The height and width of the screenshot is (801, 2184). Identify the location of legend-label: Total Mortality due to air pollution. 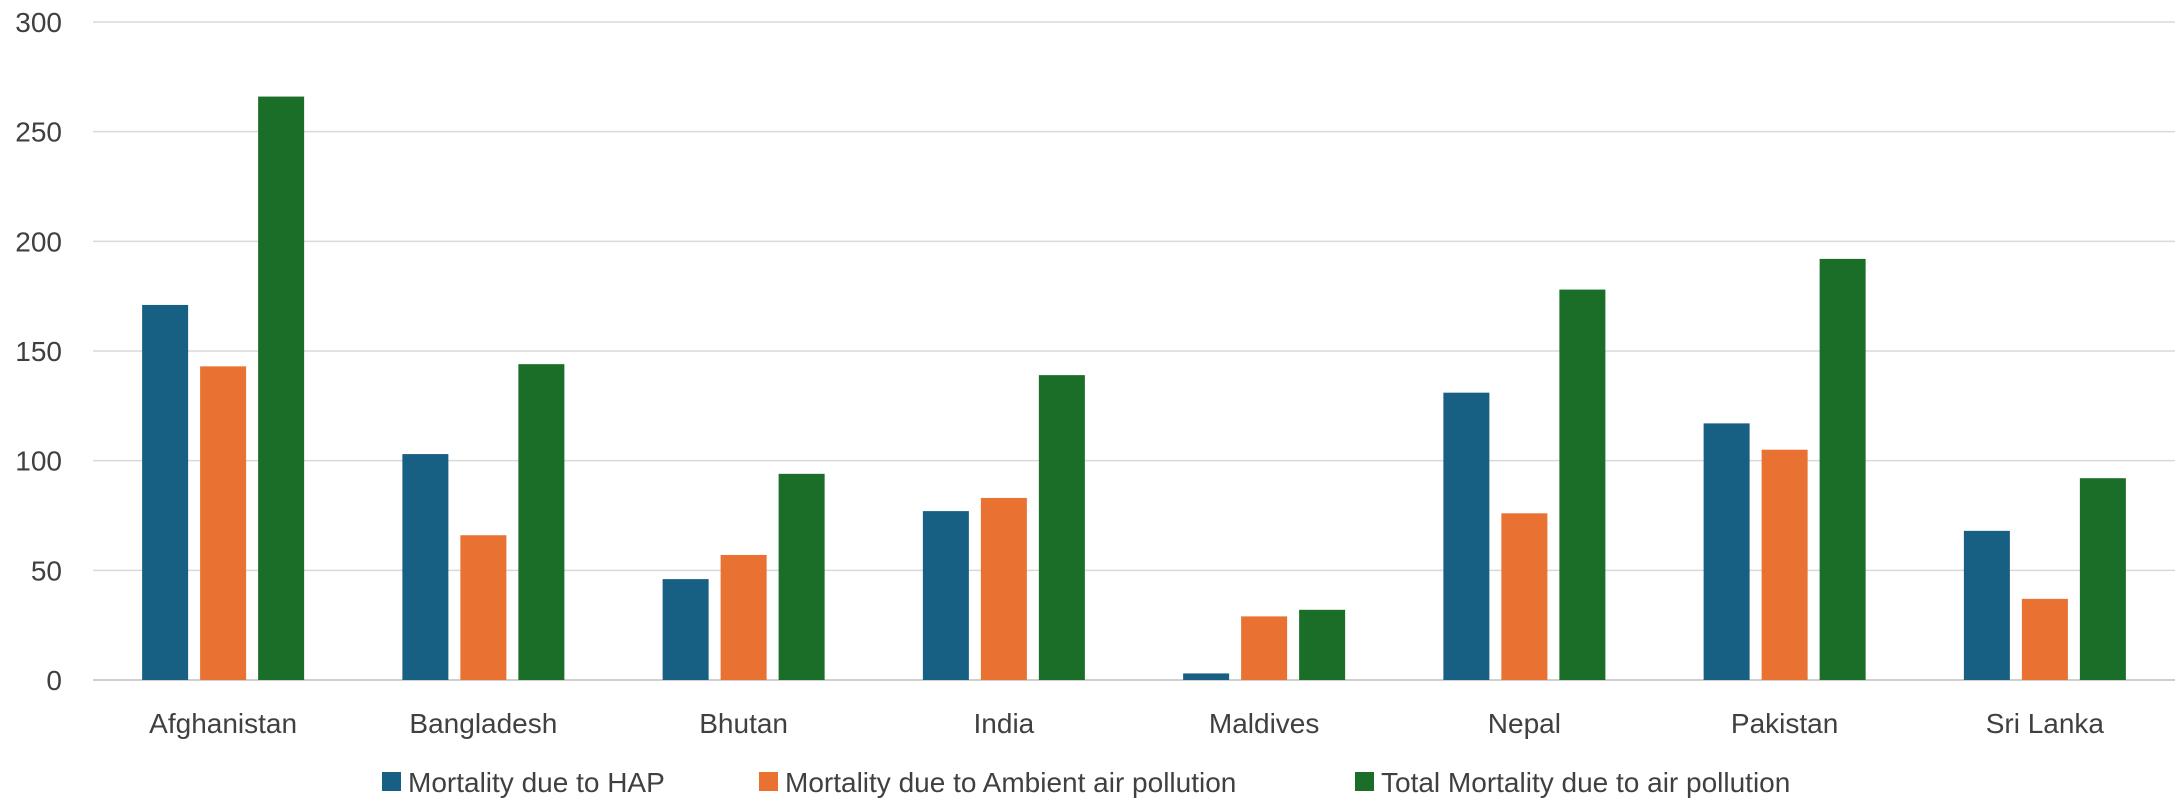
(1585, 782).